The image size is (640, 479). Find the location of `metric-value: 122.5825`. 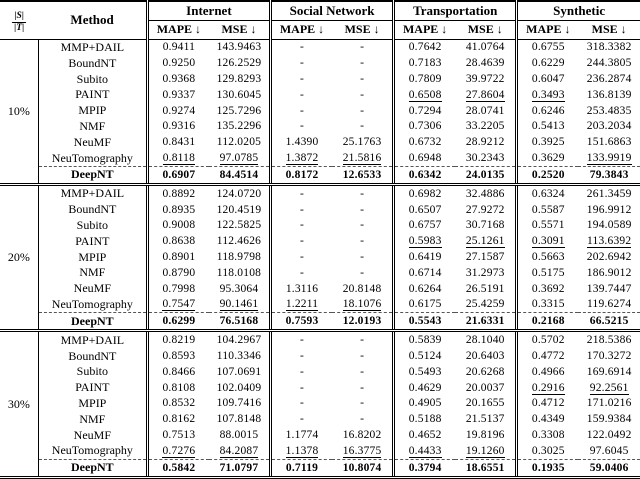

metric-value: 122.5825 is located at coordinates (240, 226).